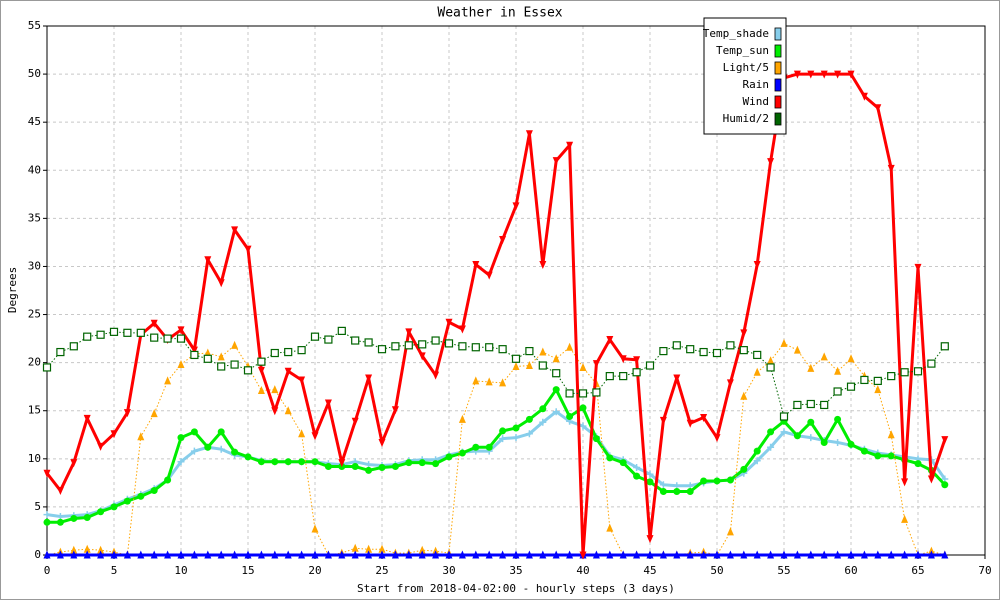  What do you see at coordinates (34, 121) in the screenshot?
I see `y-tick-label: 45` at bounding box center [34, 121].